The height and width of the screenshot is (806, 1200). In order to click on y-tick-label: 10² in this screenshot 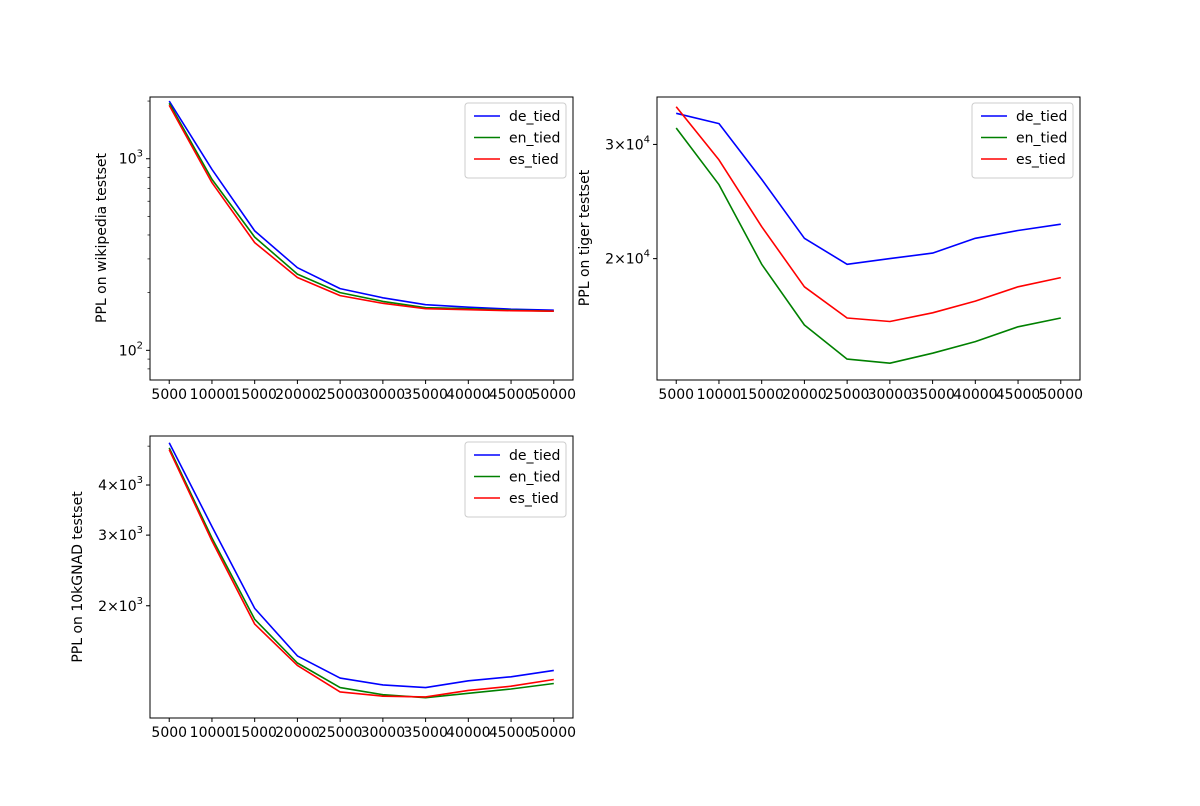, I will do `click(131, 349)`.